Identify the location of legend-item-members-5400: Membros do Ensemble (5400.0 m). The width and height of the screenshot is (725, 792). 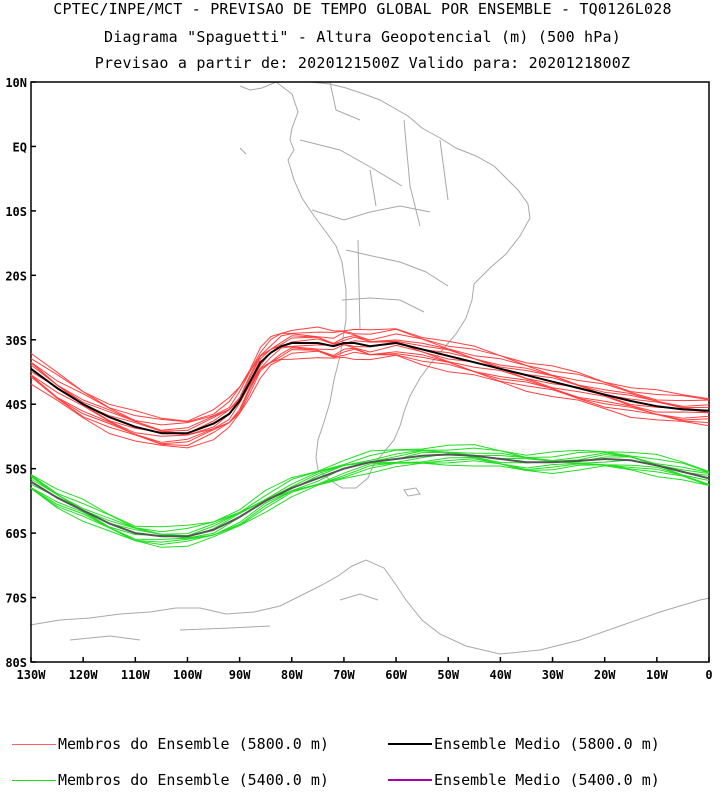
(170, 780).